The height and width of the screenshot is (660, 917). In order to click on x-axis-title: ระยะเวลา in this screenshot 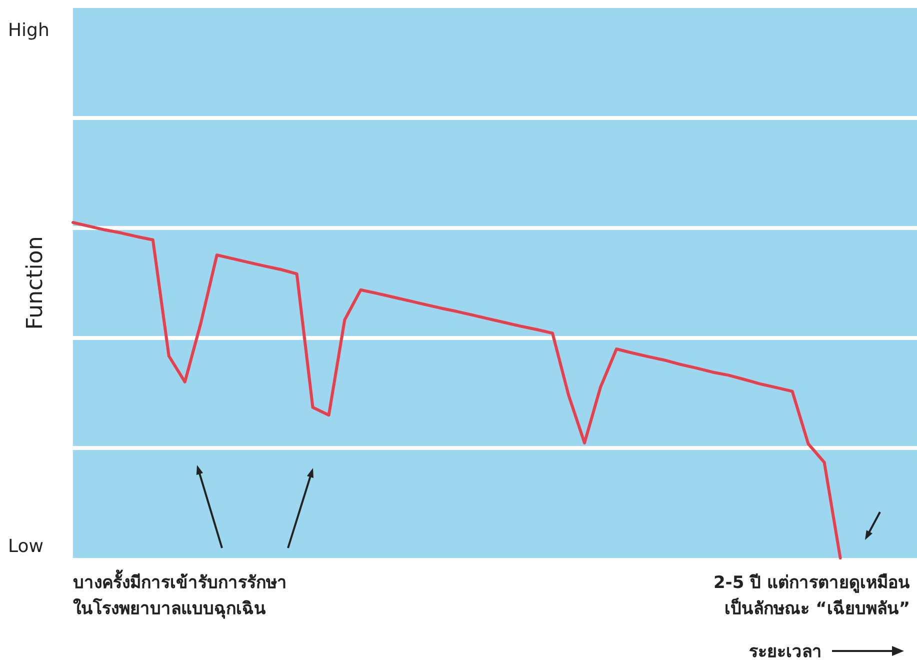, I will do `click(785, 651)`.